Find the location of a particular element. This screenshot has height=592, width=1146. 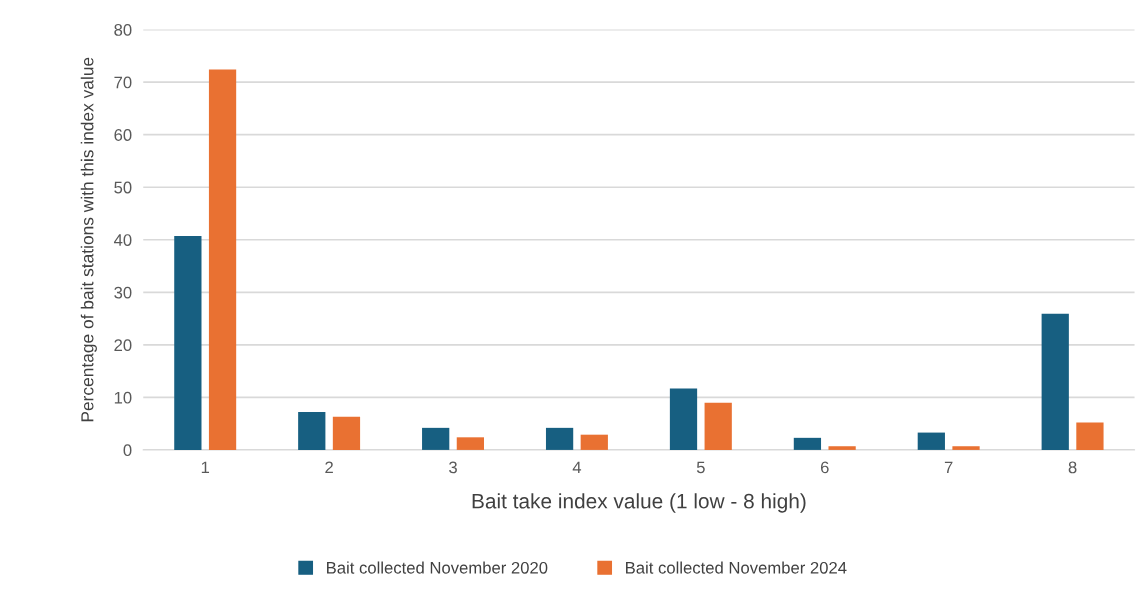

x-tick-label: 6 is located at coordinates (824, 467).